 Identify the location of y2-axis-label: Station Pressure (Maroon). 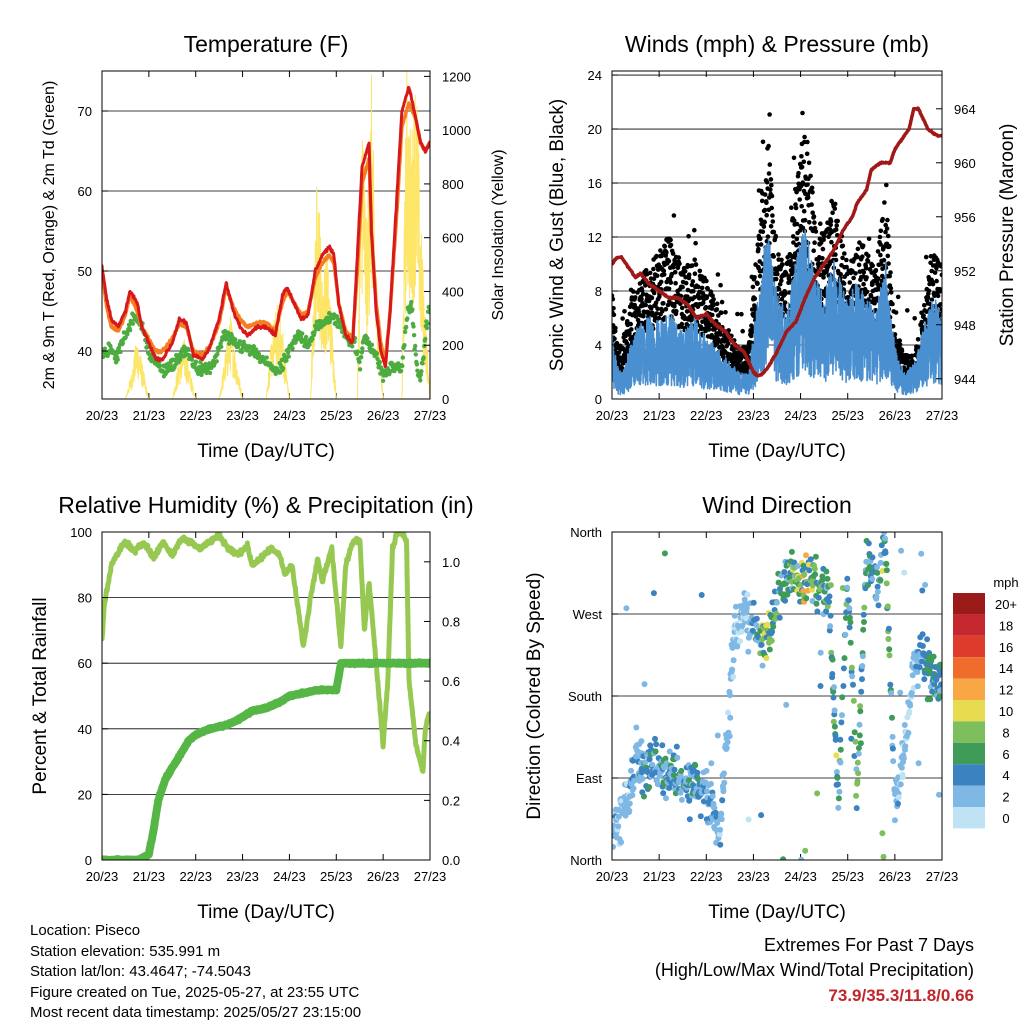
(1007, 235).